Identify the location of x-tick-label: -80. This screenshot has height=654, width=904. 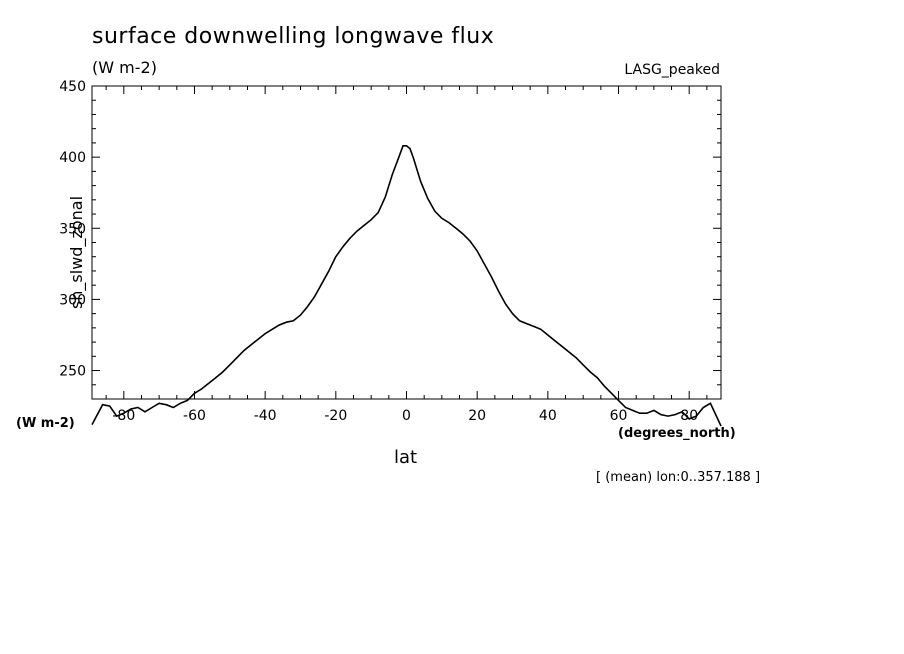
(123, 416).